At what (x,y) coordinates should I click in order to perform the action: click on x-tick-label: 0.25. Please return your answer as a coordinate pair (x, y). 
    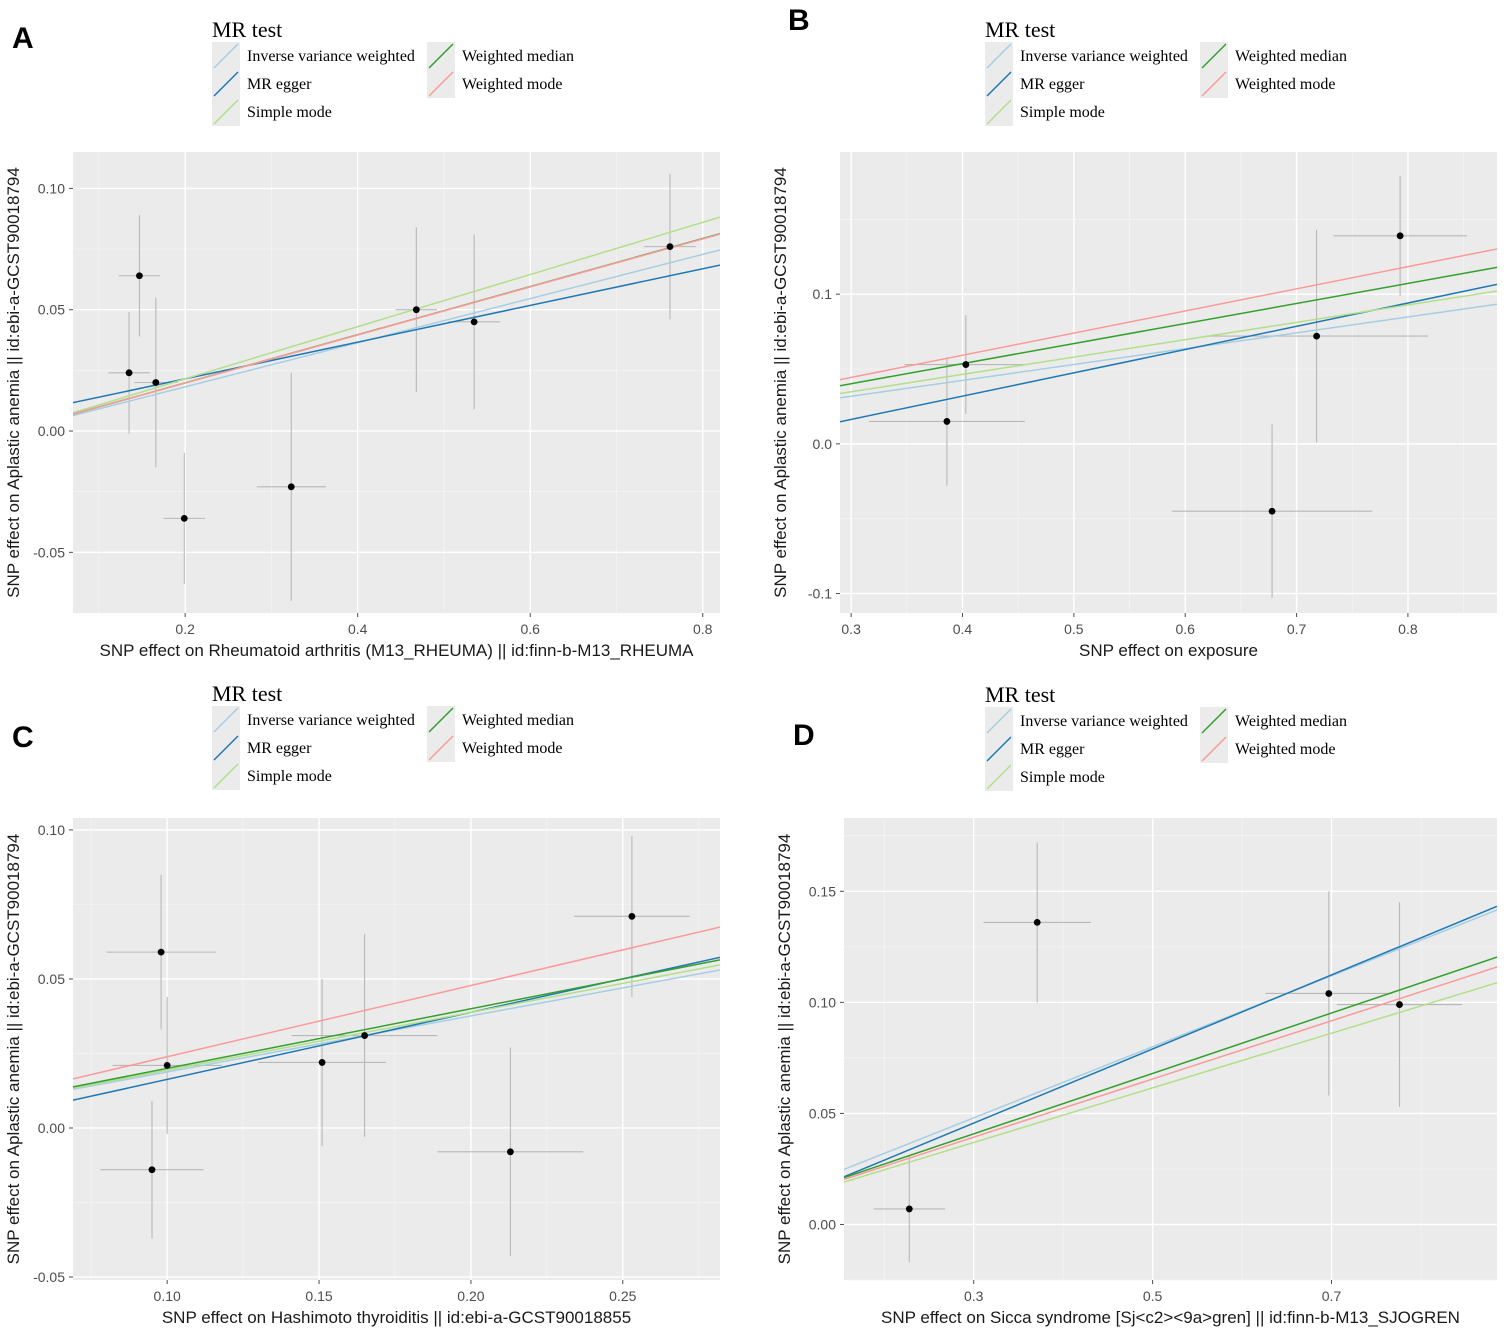
    Looking at the image, I should click on (622, 1296).